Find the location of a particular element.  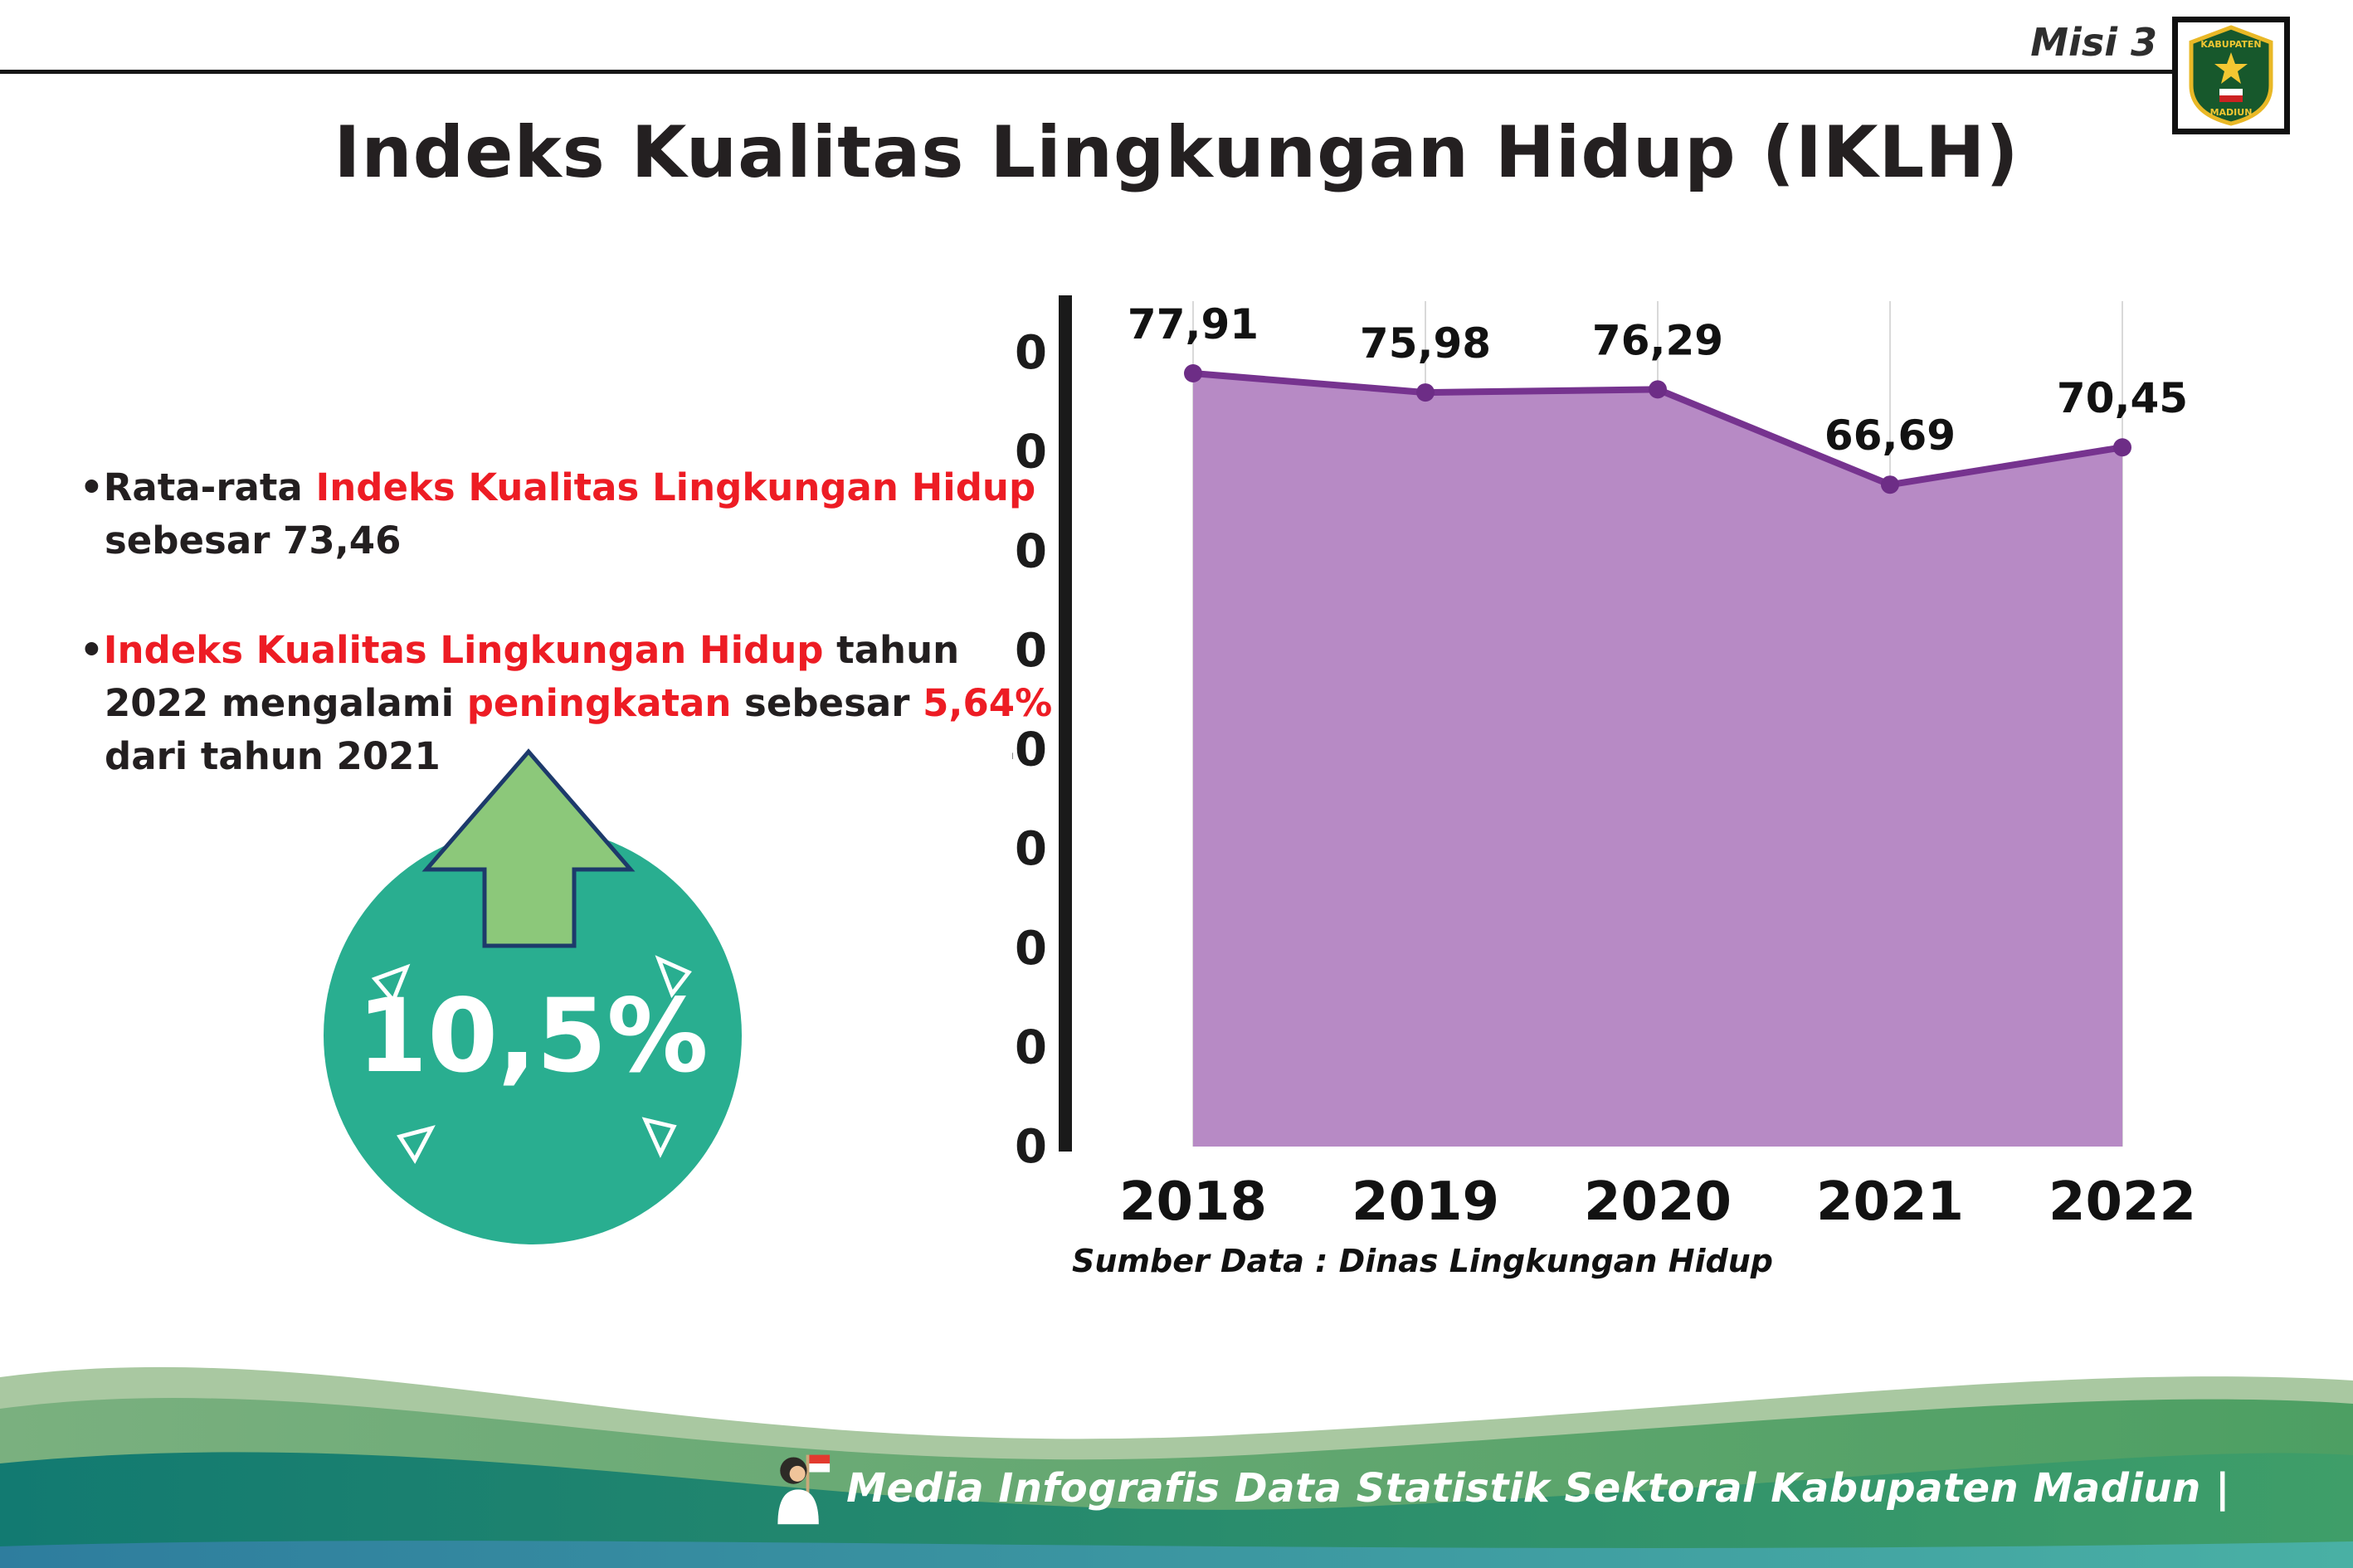

footer-waves is located at coordinates (1176, 1467).